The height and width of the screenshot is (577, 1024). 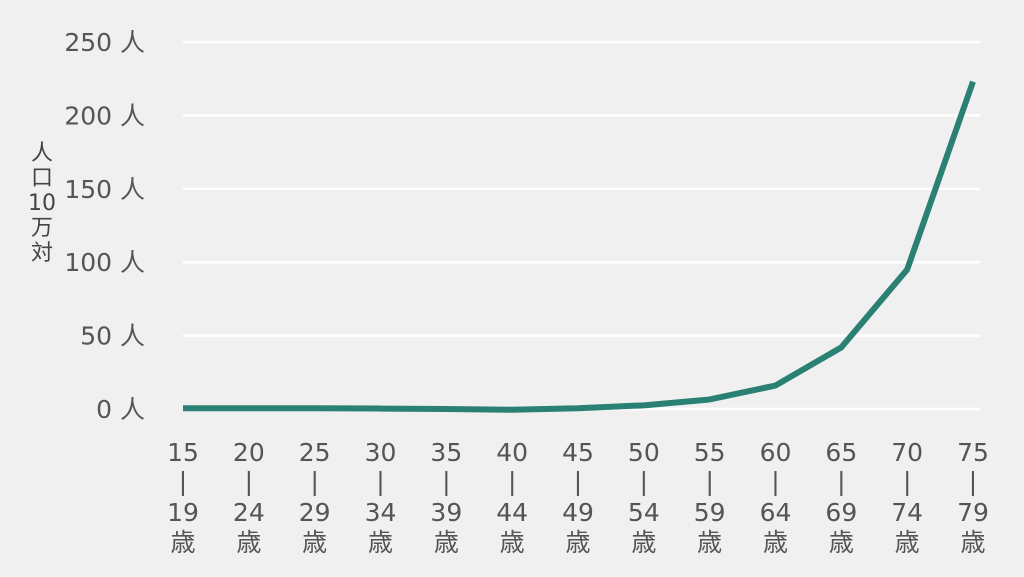 I want to click on x-tick-label-line: 59, so click(x=710, y=512).